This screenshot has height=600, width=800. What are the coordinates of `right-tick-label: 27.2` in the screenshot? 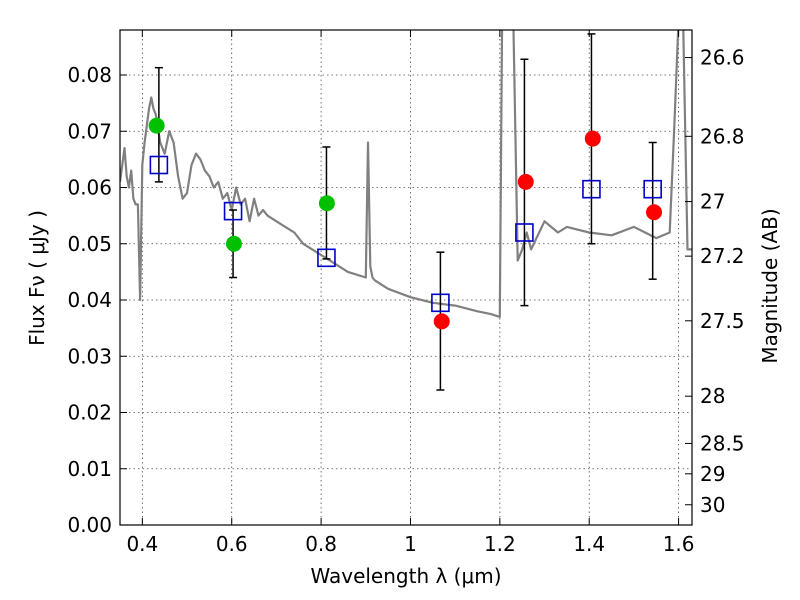 It's located at (722, 256).